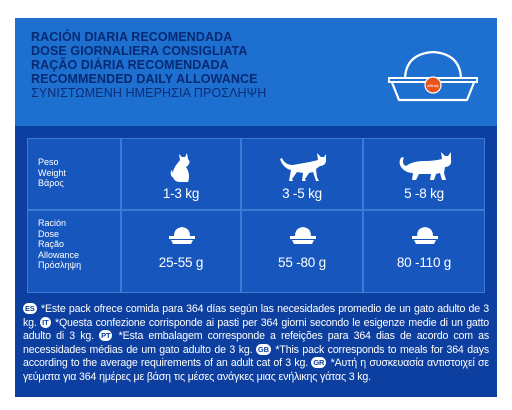  I want to click on dose-label-es: Ración, so click(52, 223).